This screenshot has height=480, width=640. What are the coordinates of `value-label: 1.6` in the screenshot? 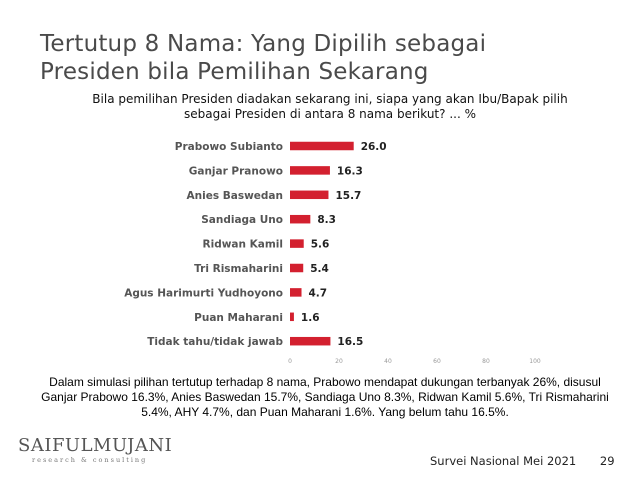 It's located at (310, 318).